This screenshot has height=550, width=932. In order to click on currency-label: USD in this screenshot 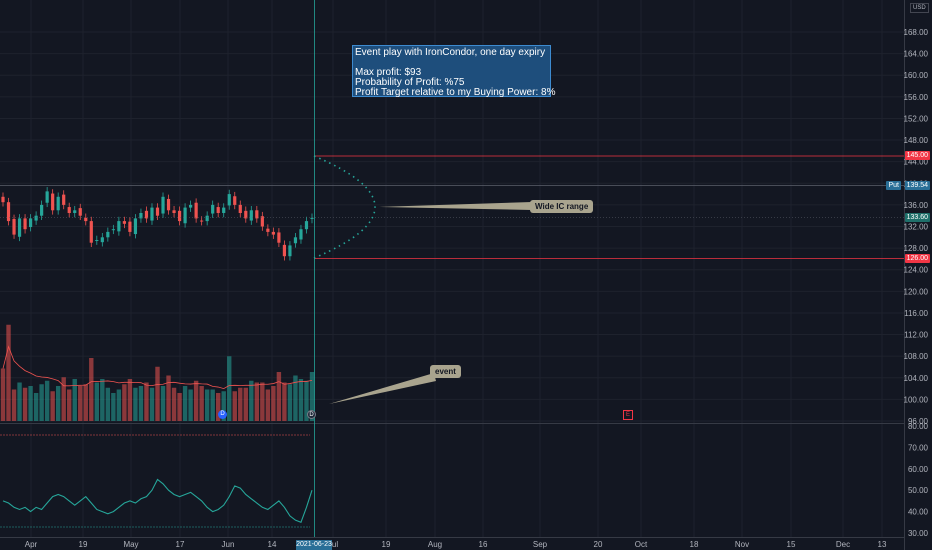, I will do `click(919, 8)`.